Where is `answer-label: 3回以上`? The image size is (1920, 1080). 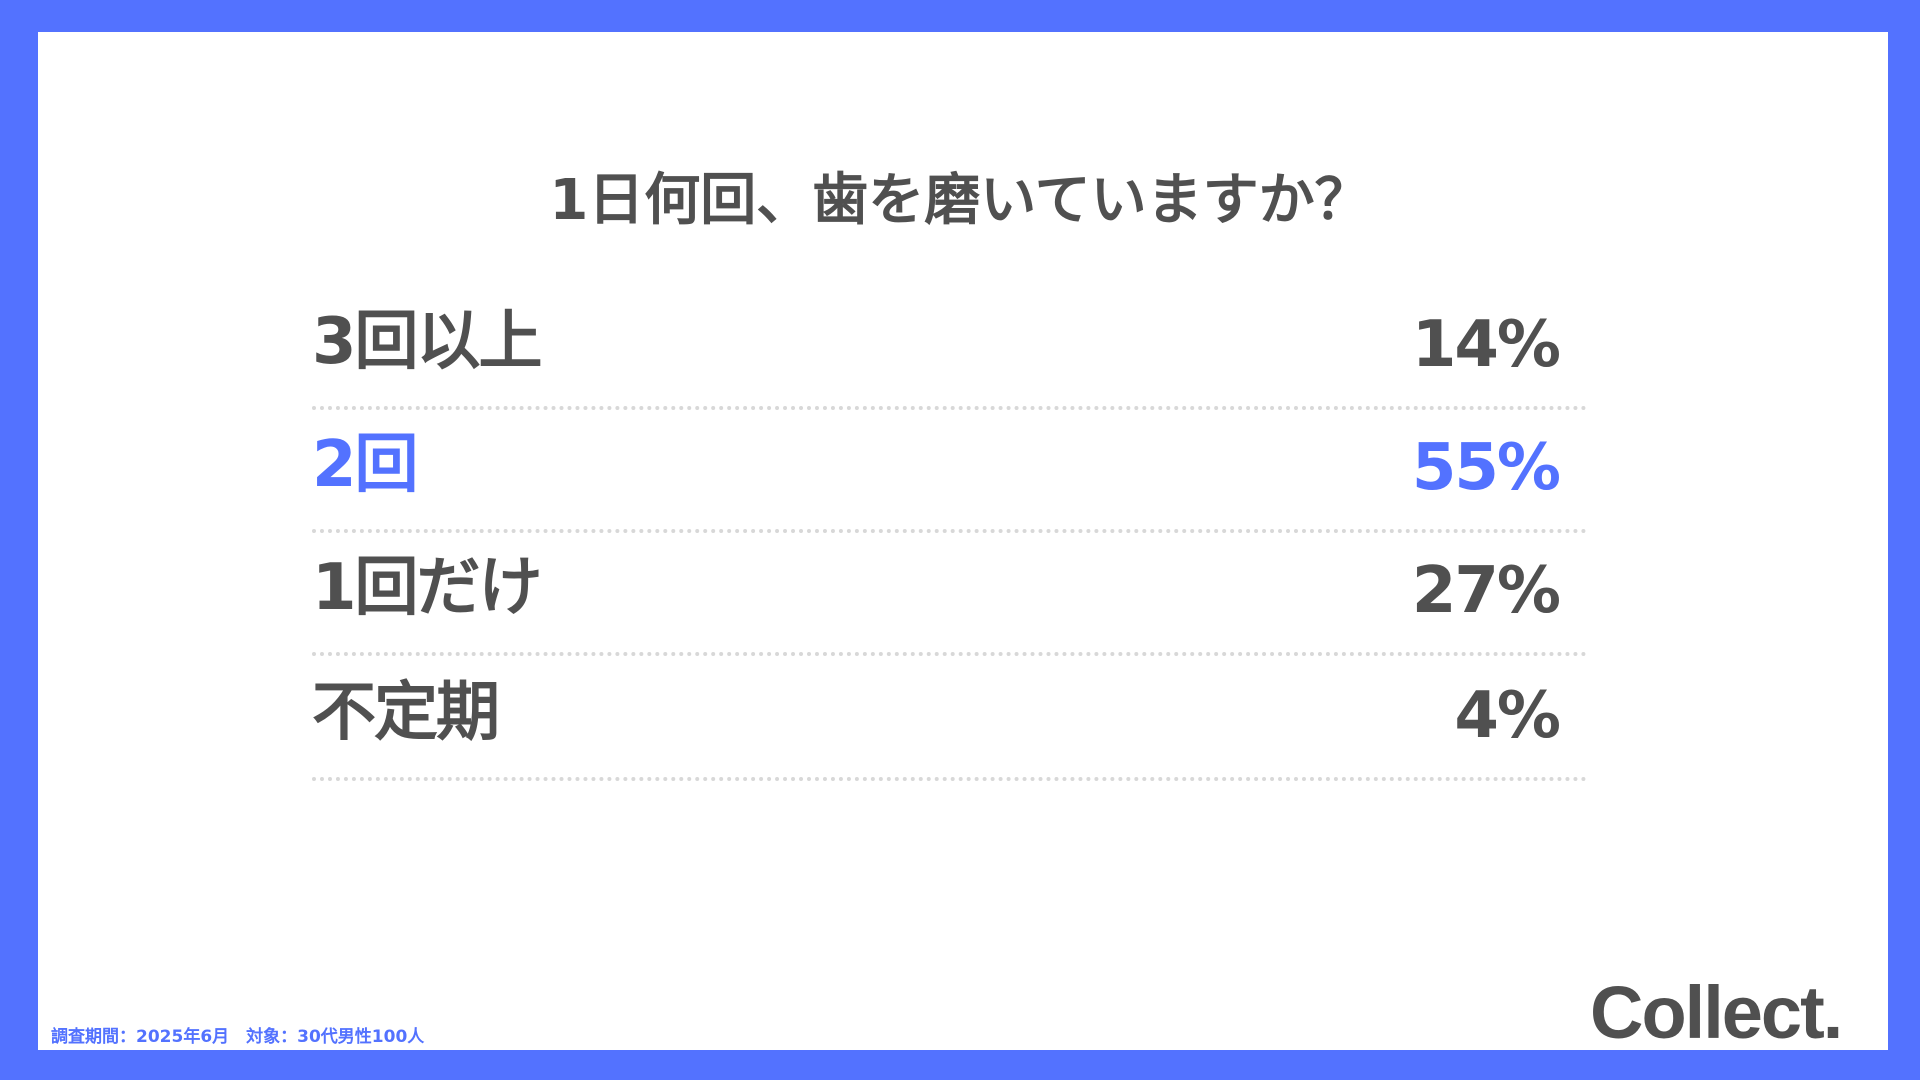 answer-label: 3回以上 is located at coordinates (427, 342).